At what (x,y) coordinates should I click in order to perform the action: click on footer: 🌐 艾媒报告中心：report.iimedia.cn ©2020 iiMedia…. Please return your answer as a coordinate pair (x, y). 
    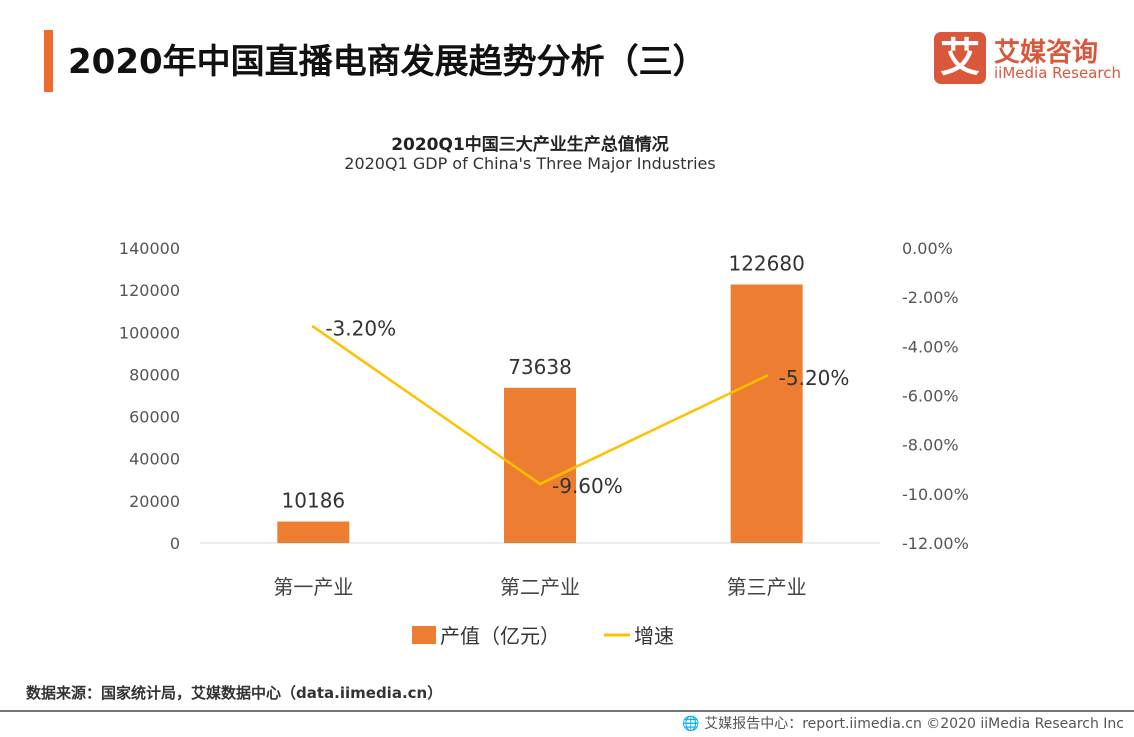
    Looking at the image, I should click on (903, 723).